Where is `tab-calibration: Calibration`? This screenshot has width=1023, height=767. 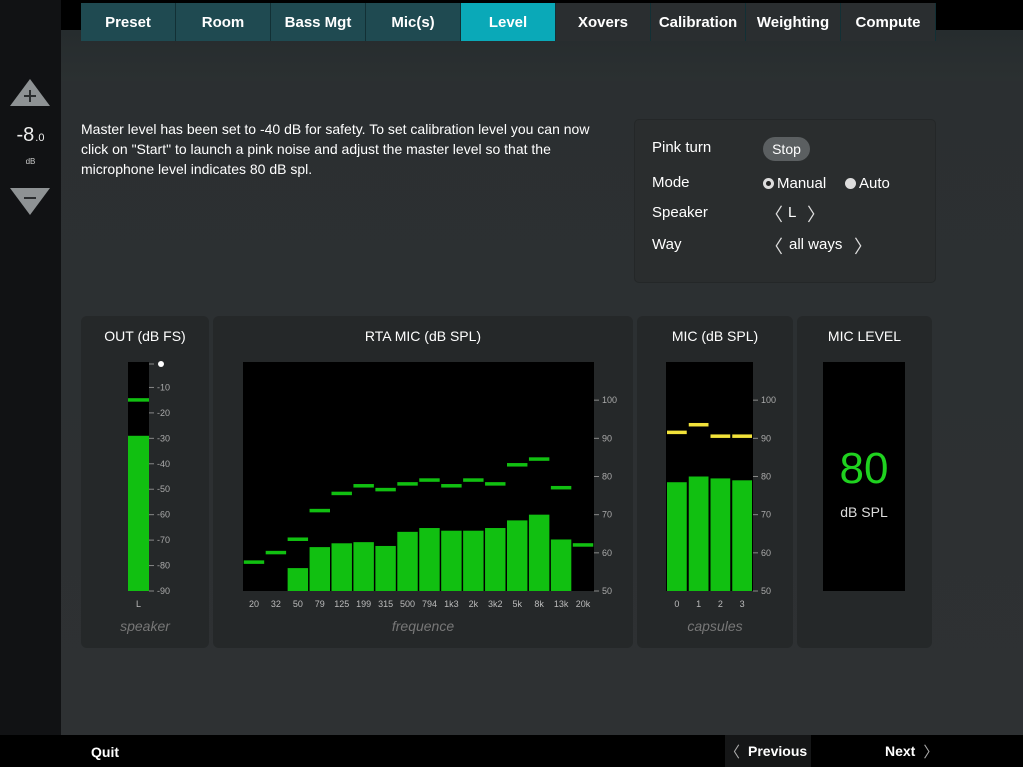
tab-calibration: Calibration is located at coordinates (698, 22).